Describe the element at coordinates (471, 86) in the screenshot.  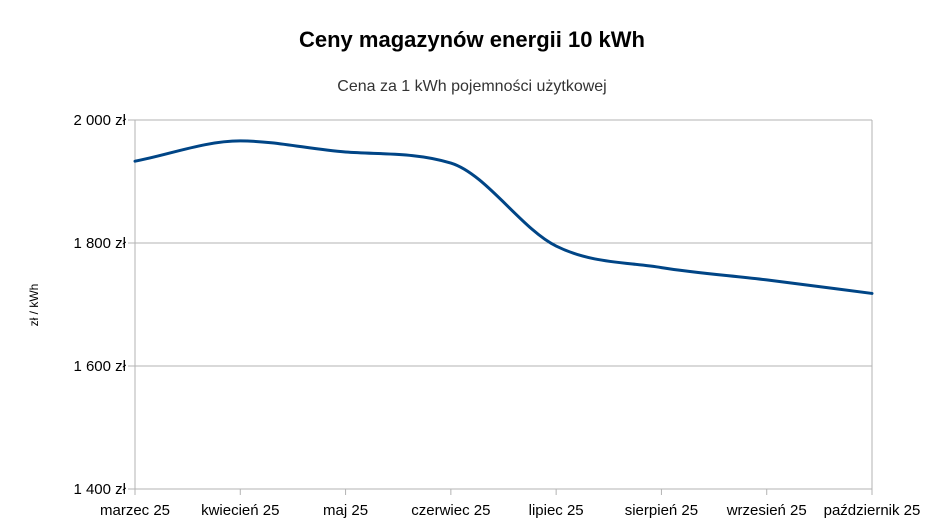
I see `chart-subtitle: Cena za 1 kWh pojemności użytkowej` at that location.